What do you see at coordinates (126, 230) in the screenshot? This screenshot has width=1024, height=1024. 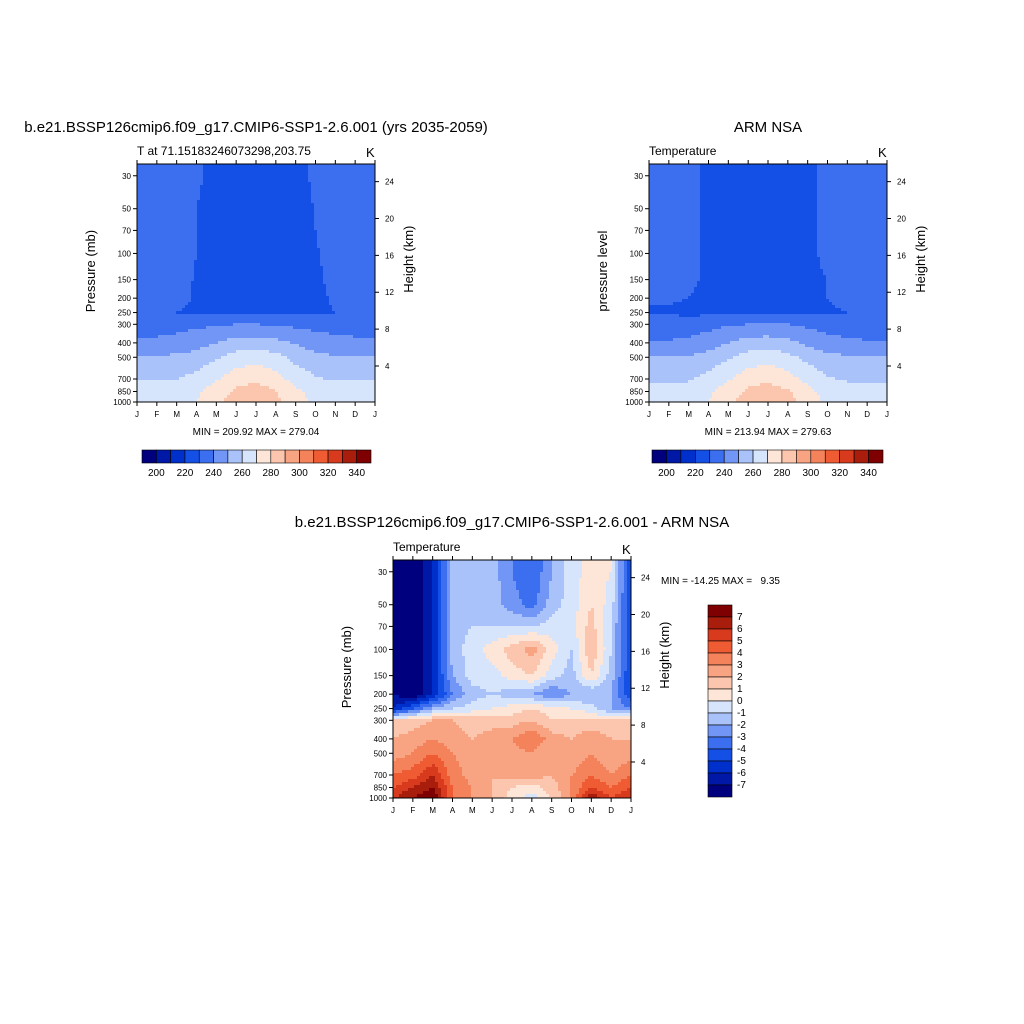 I see `y-tick-label: 70` at bounding box center [126, 230].